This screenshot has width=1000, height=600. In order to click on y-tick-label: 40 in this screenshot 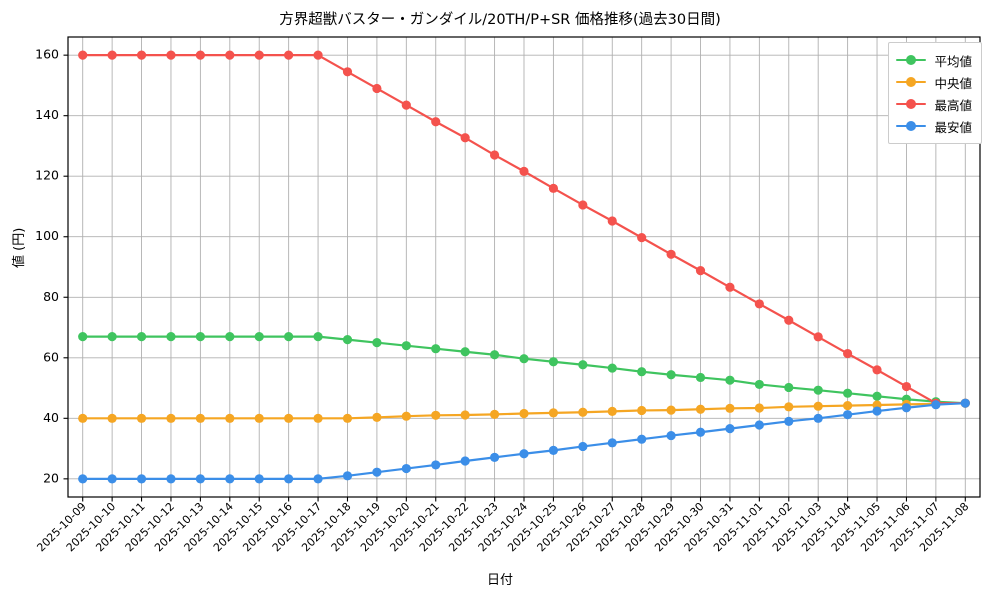, I will do `click(51, 417)`.